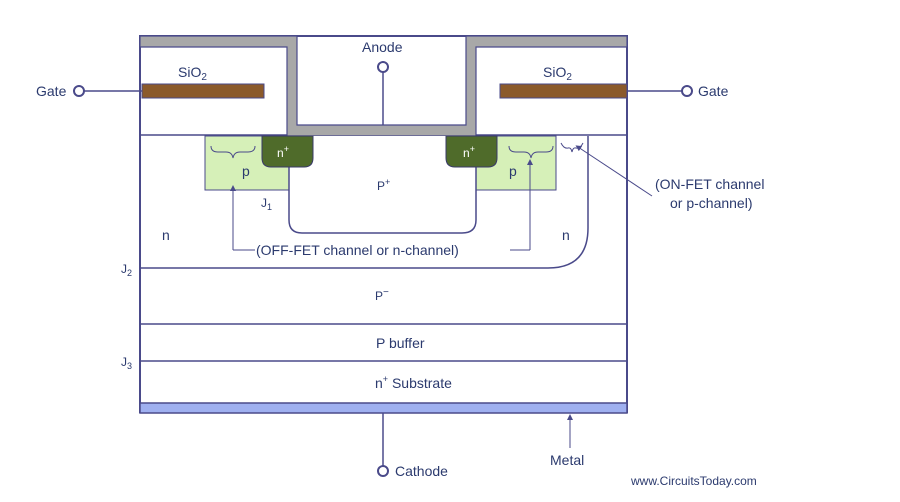 This screenshot has width=900, height=502. I want to click on j3-label: J3, so click(126, 363).